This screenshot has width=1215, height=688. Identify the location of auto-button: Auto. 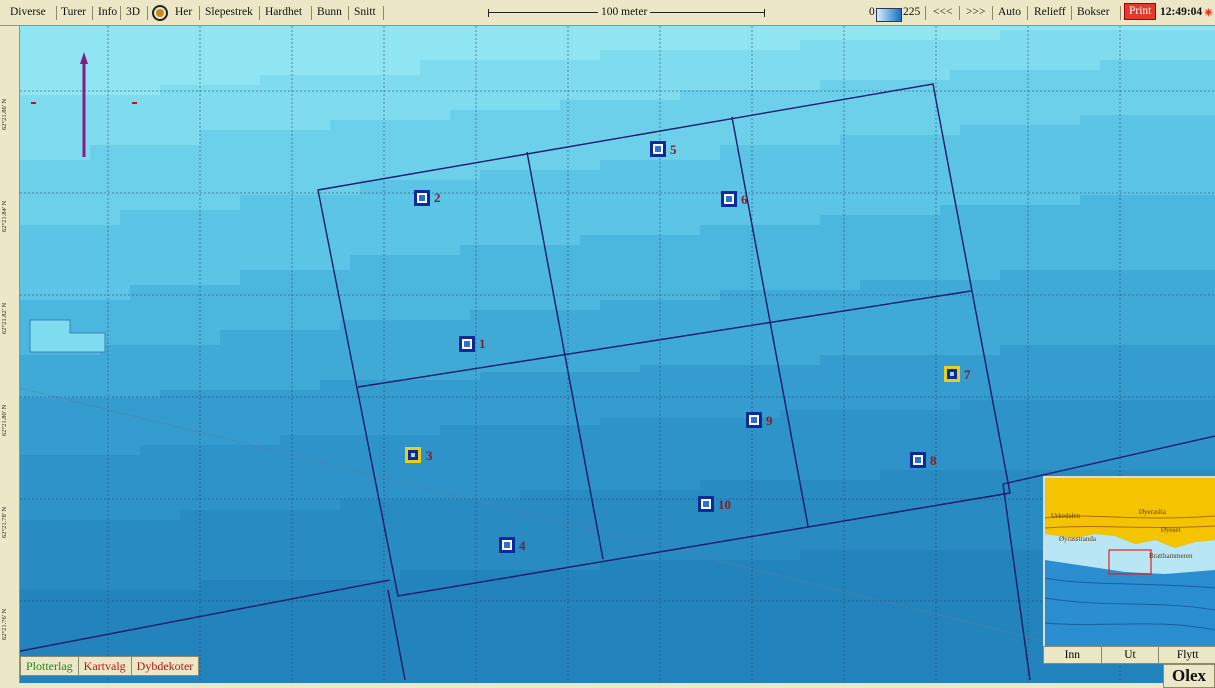
(1009, 12).